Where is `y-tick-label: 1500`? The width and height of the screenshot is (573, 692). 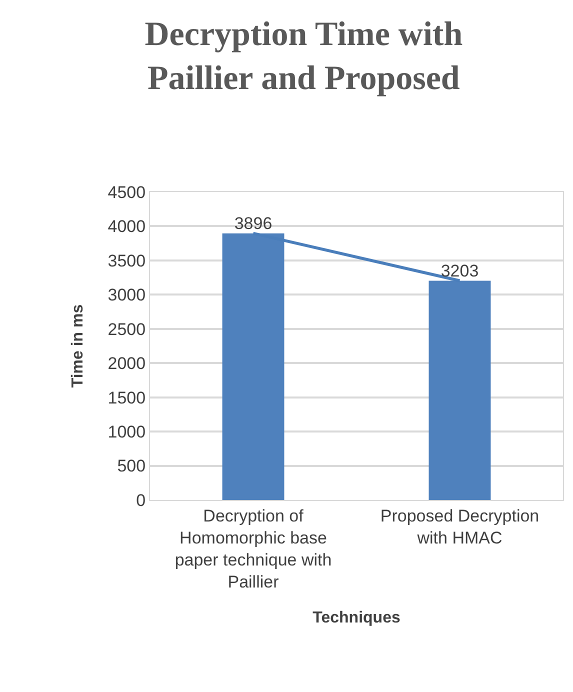
y-tick-label: 1500 is located at coordinates (127, 398).